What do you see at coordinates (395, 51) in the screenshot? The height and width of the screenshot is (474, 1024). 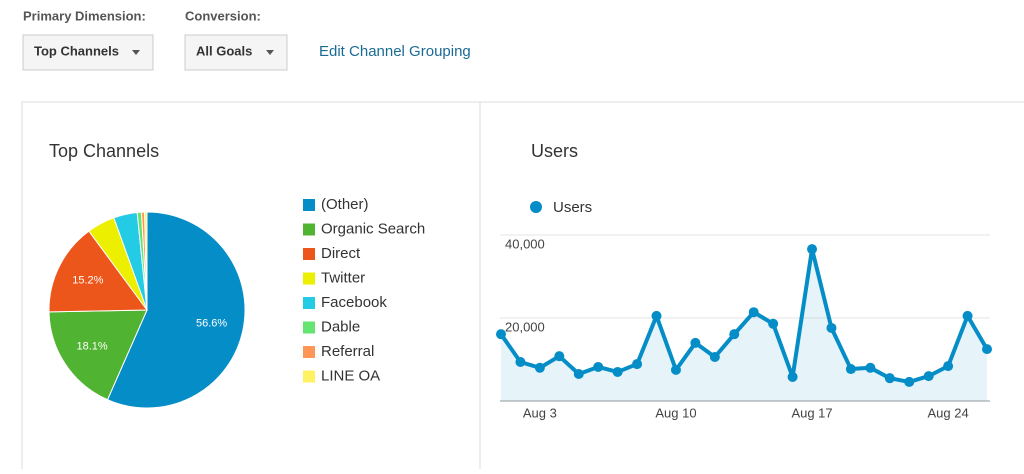 I see `edit-link: Edit Channel Grouping` at bounding box center [395, 51].